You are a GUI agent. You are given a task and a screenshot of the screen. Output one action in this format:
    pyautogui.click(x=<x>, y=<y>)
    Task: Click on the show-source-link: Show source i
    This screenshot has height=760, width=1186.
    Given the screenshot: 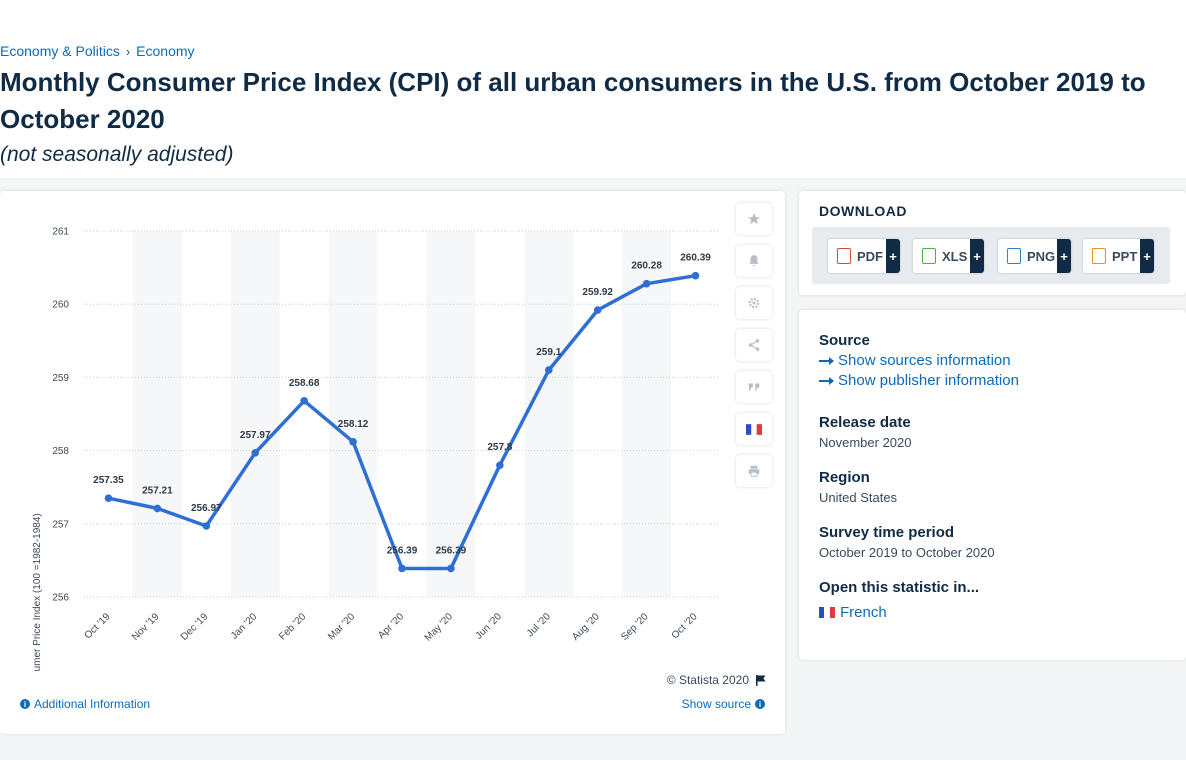 What is the action you would take?
    pyautogui.click(x=723, y=704)
    